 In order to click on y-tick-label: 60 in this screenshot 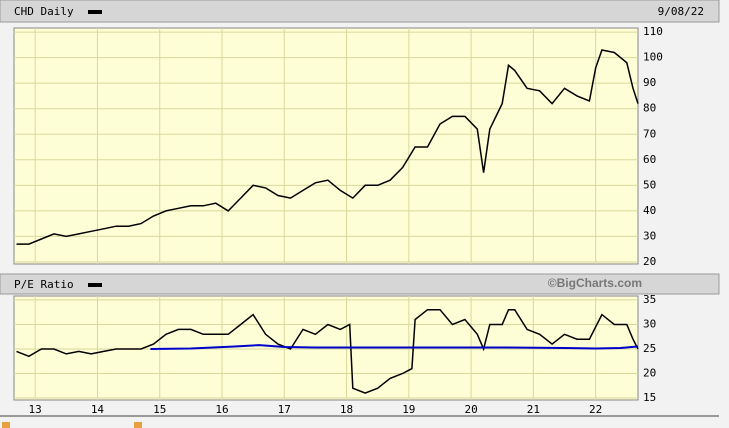, I will do `click(649, 159)`.